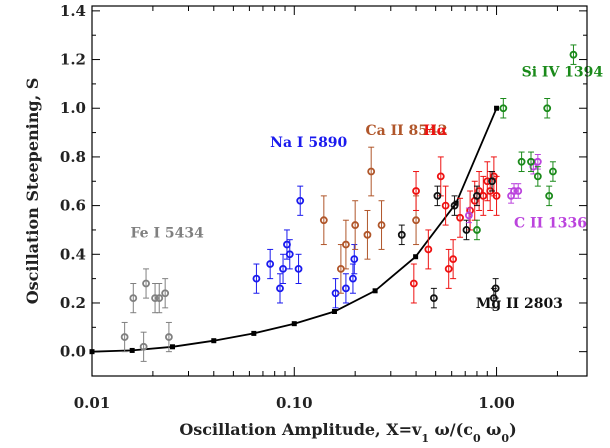 The height and width of the screenshot is (448, 610). What do you see at coordinates (73, 60) in the screenshot?
I see `y-tick-label: 1.2` at bounding box center [73, 60].